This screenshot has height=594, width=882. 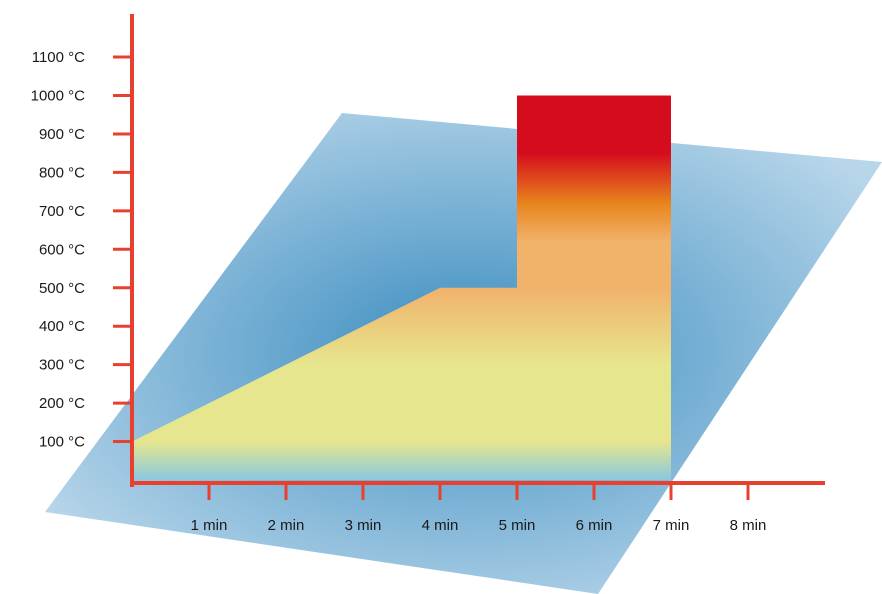 I want to click on x-tick-label: 4 min, so click(x=440, y=525).